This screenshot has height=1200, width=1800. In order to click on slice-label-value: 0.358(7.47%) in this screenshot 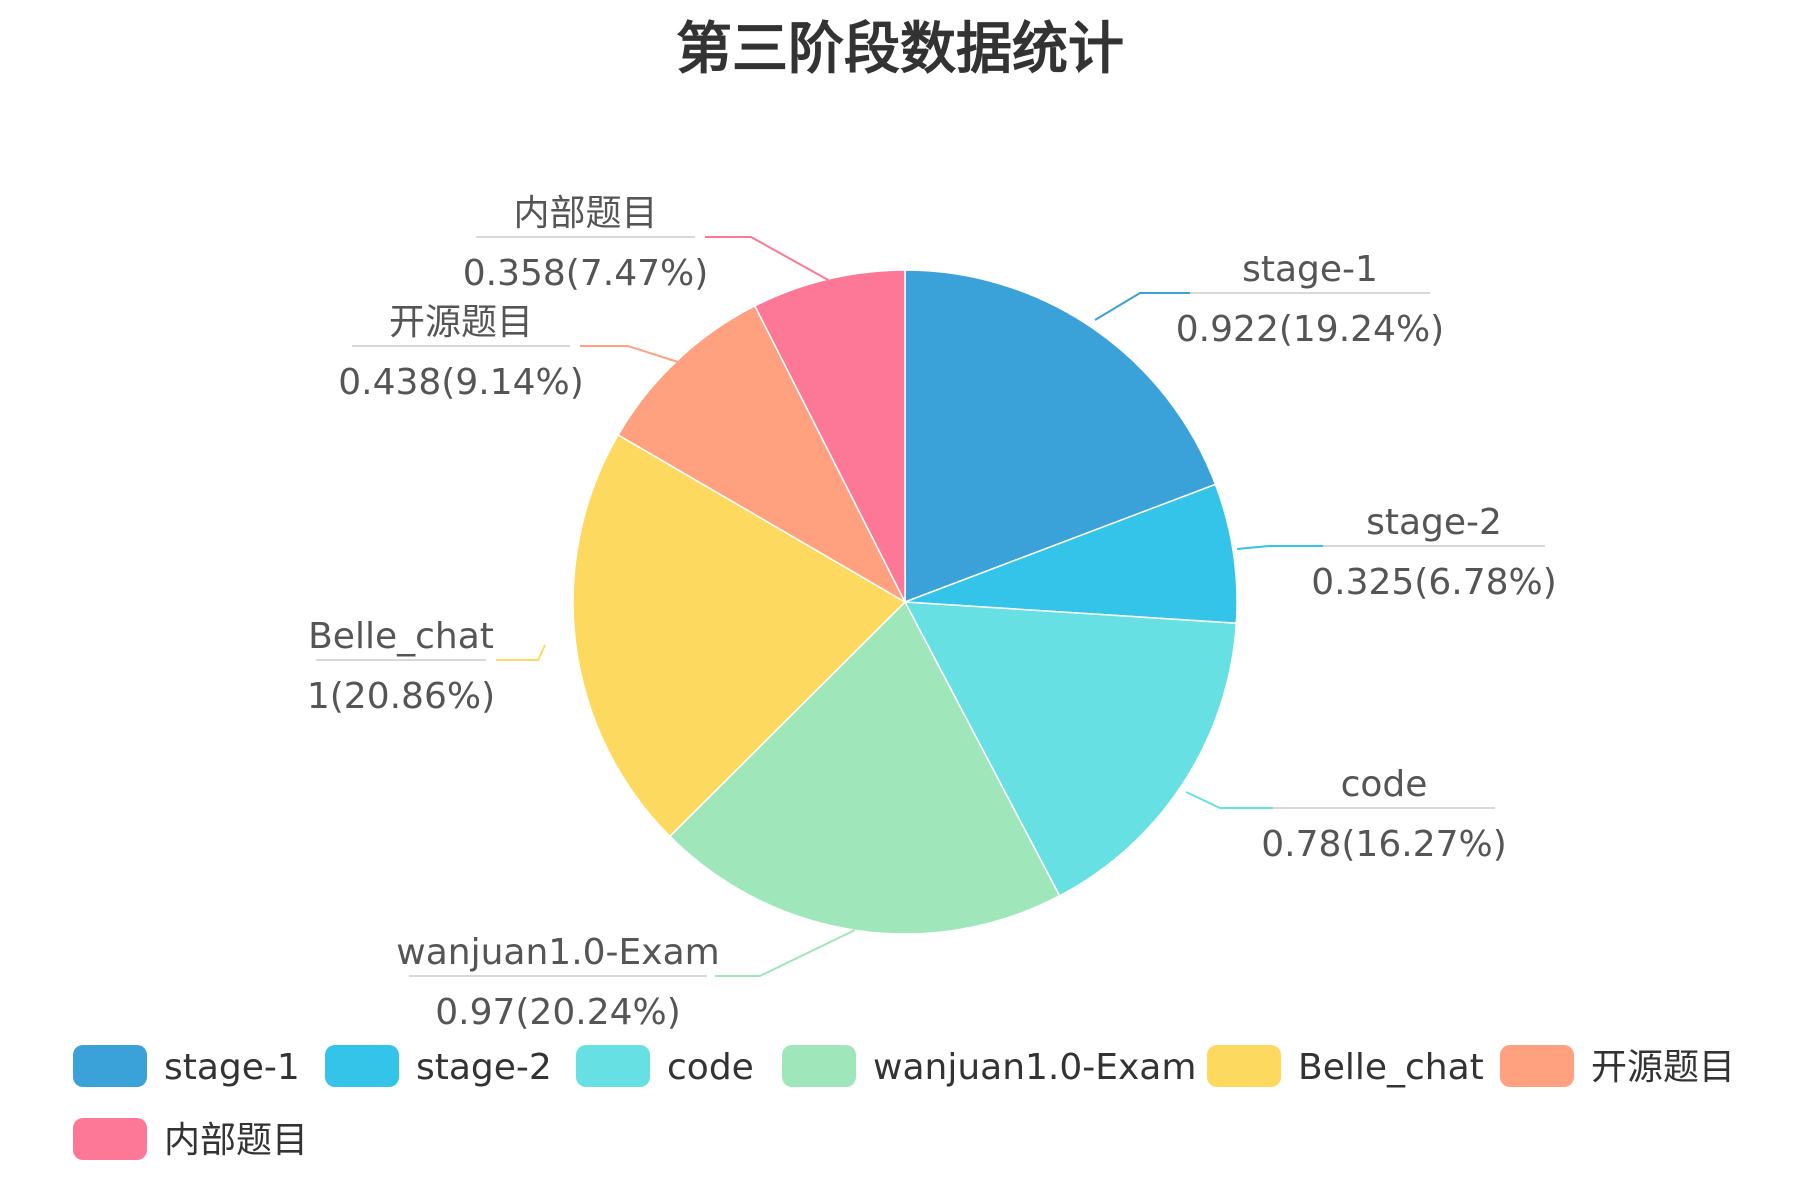, I will do `click(586, 273)`.